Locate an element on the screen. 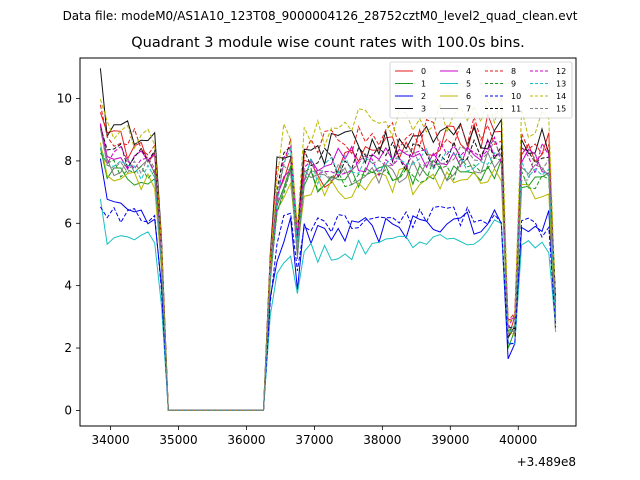  y-tick-label: 4 is located at coordinates (68, 286).